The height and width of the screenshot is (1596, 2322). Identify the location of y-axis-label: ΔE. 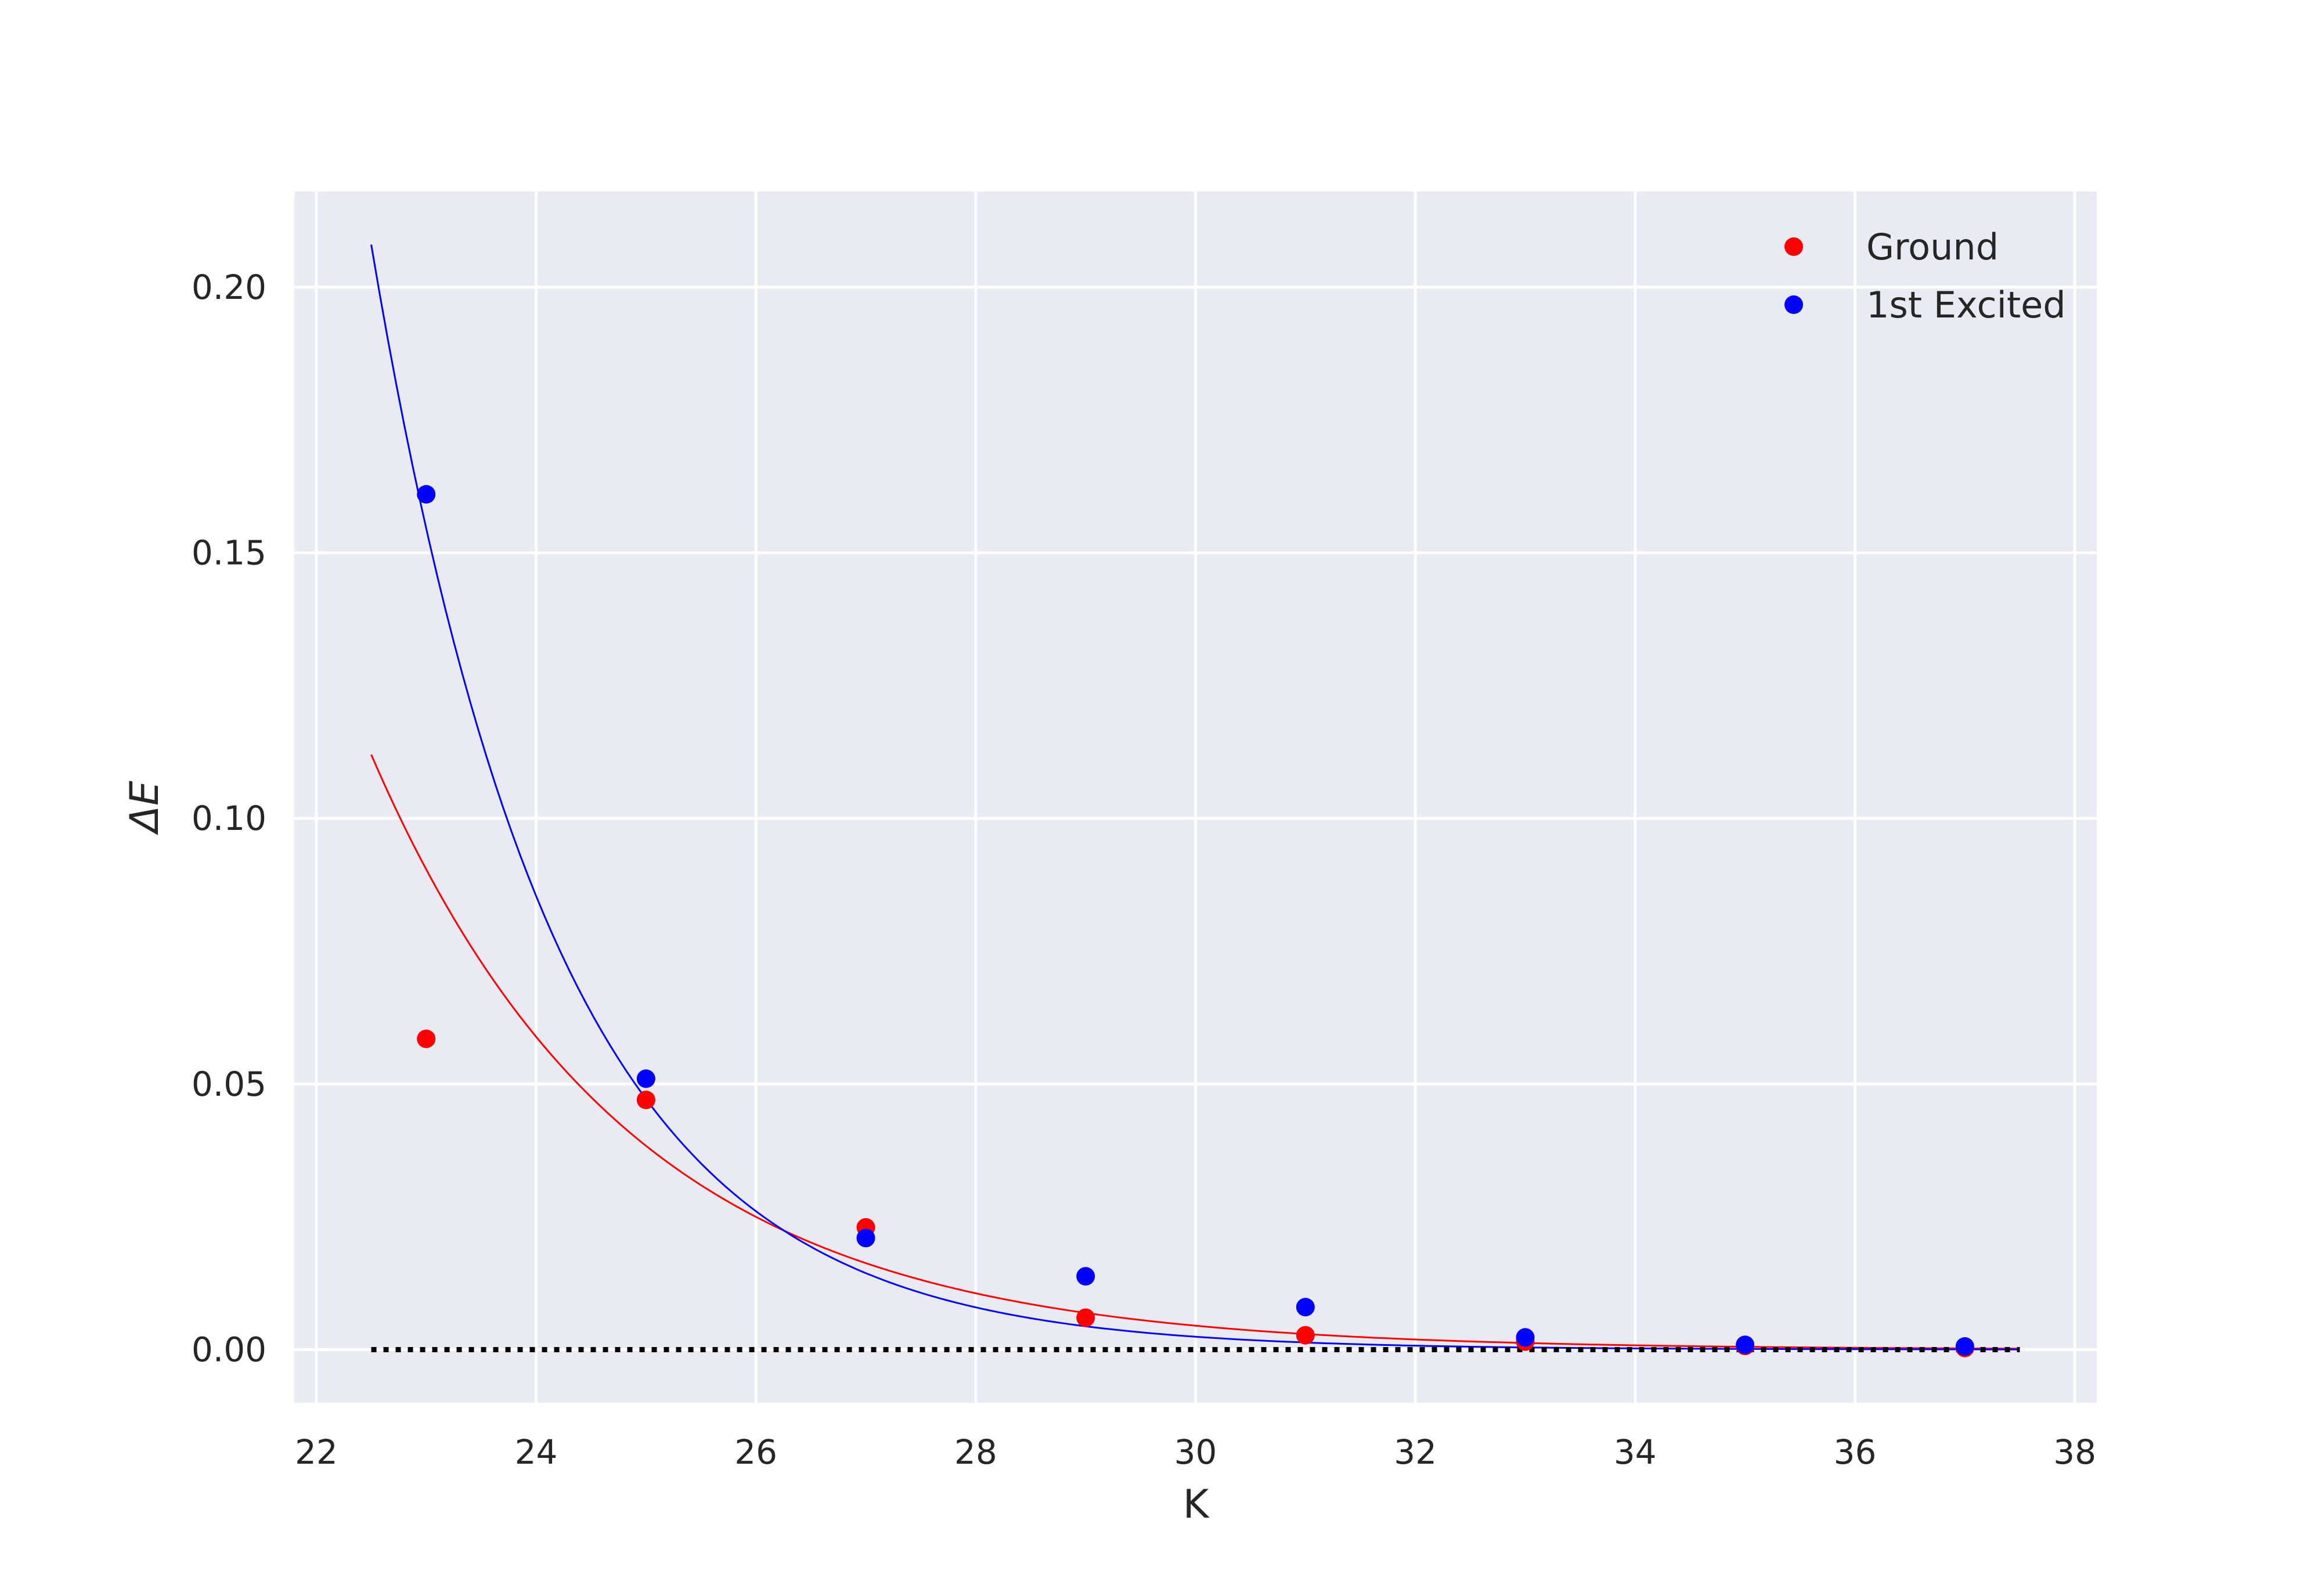
(145, 809).